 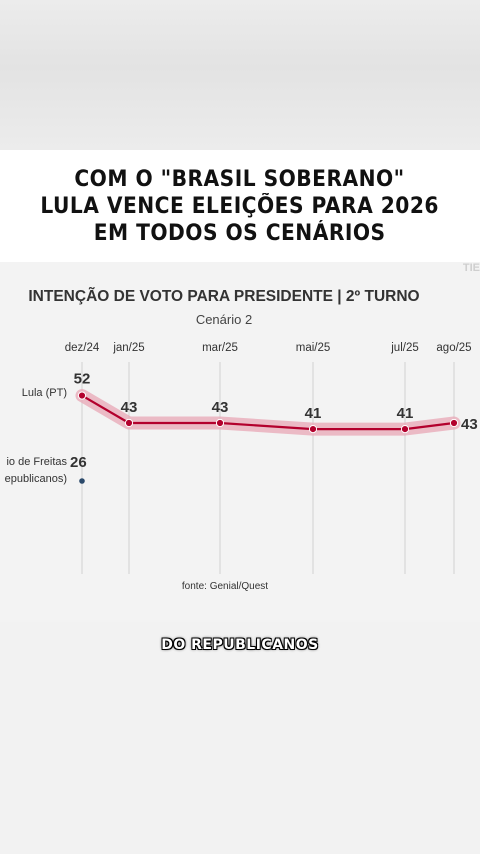 I want to click on series-line, so click(x=268, y=412).